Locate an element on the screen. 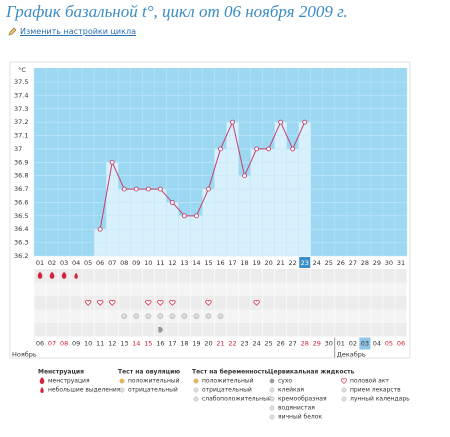  date-label: 24 is located at coordinates (256, 344).